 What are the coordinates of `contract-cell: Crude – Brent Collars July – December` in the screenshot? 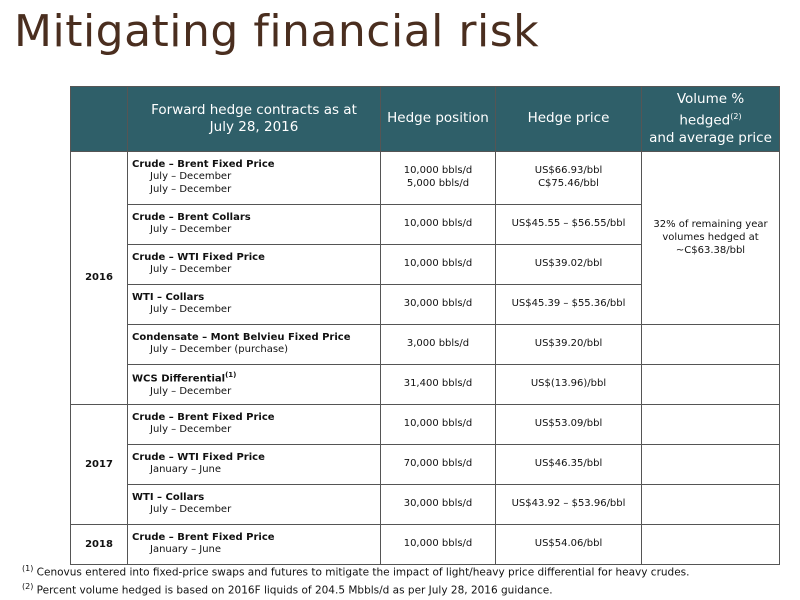 It's located at (254, 224).